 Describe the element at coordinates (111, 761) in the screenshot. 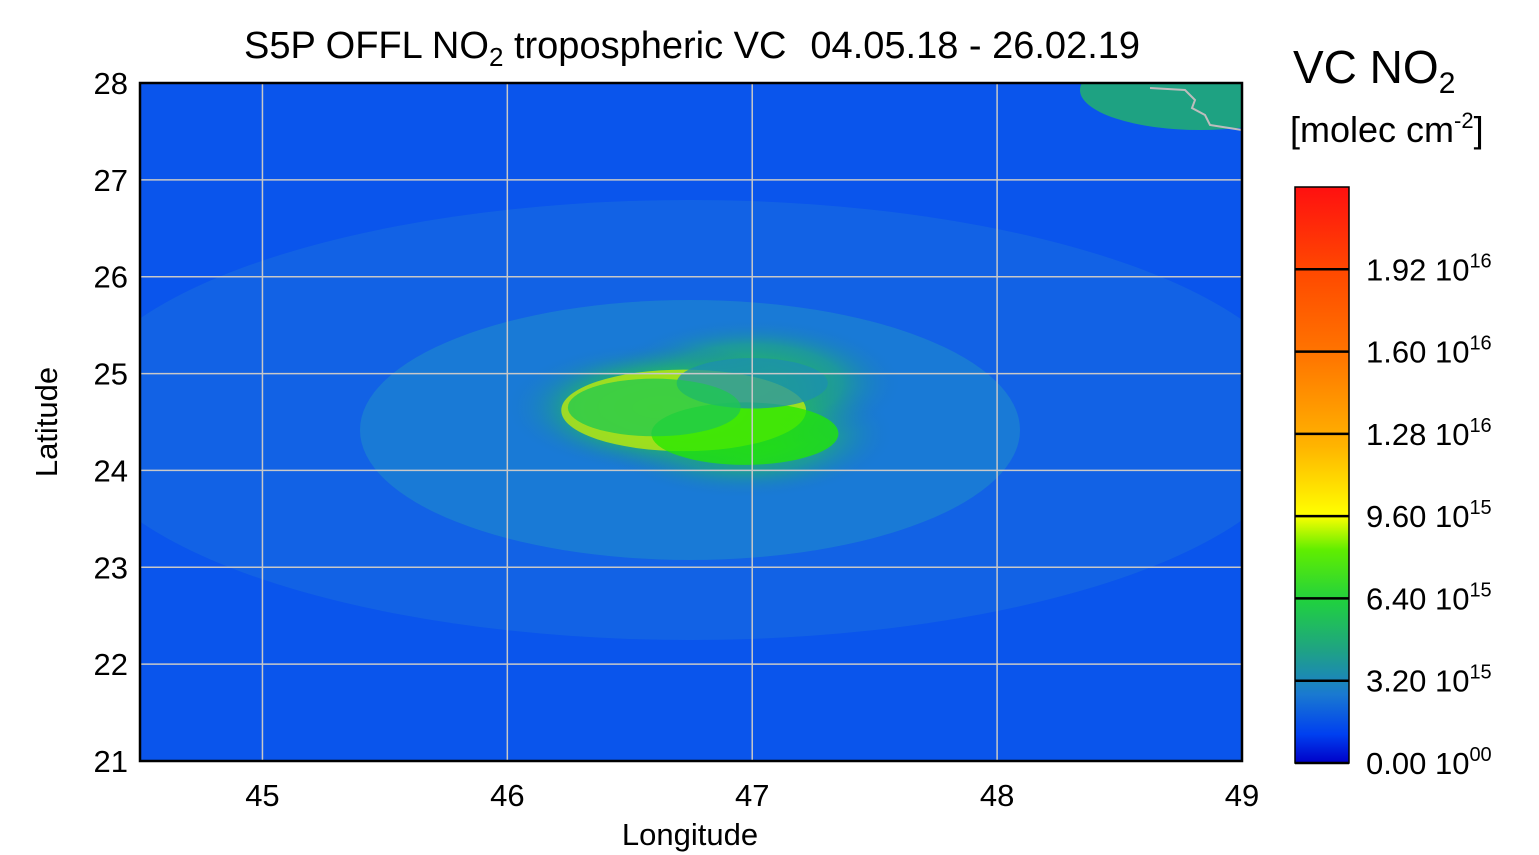

I see `y-tick-label: 21` at that location.